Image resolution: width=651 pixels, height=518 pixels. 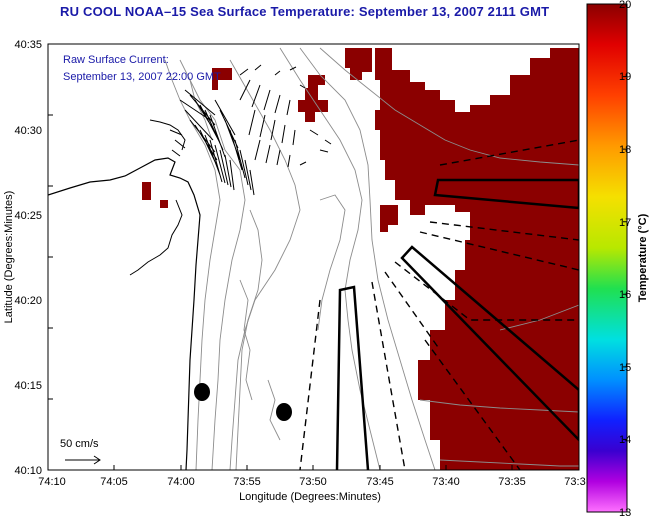 What do you see at coordinates (607, 258) in the screenshot?
I see `colorbar` at bounding box center [607, 258].